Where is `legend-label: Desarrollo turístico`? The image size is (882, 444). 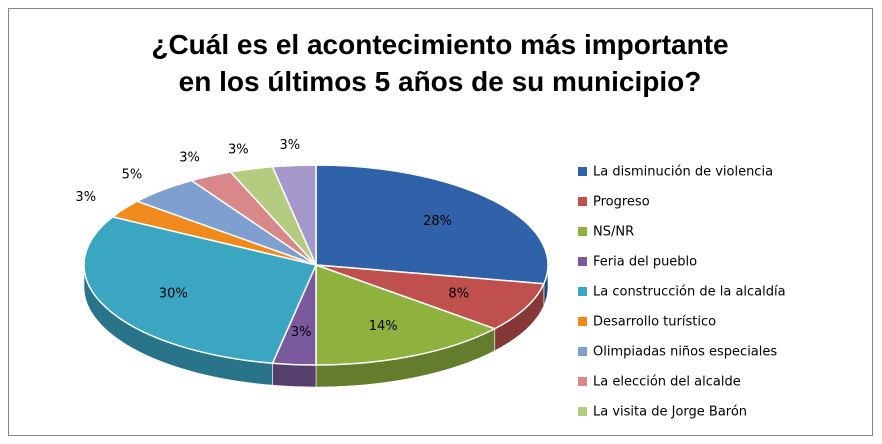 legend-label: Desarrollo turístico is located at coordinates (654, 322).